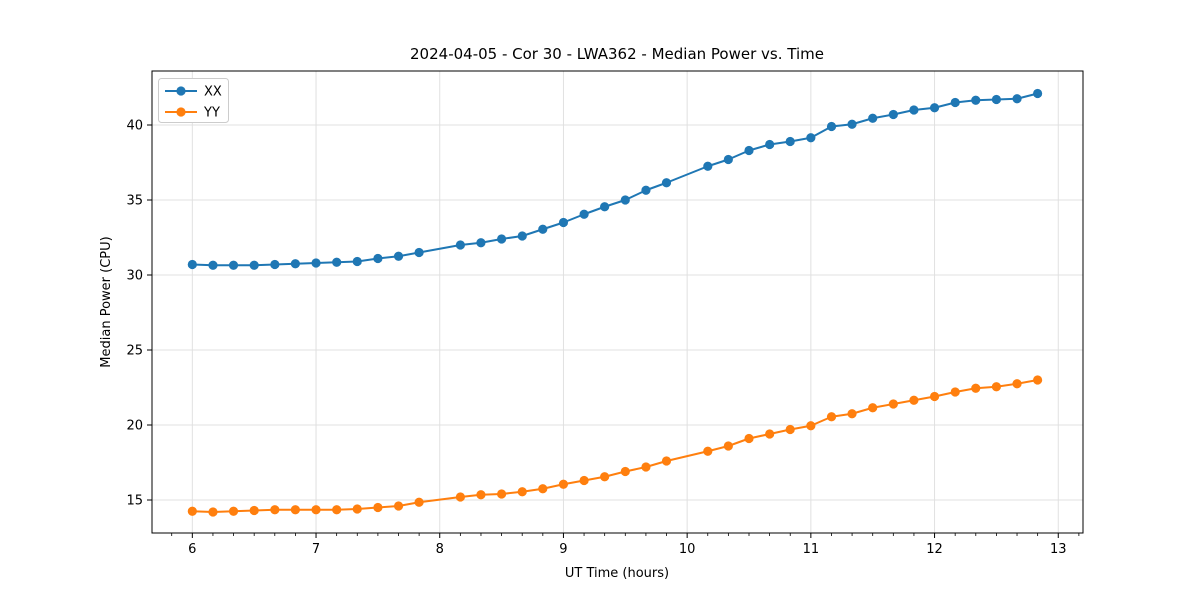 The width and height of the screenshot is (1200, 600). I want to click on x-tick-label: 12, so click(934, 549).